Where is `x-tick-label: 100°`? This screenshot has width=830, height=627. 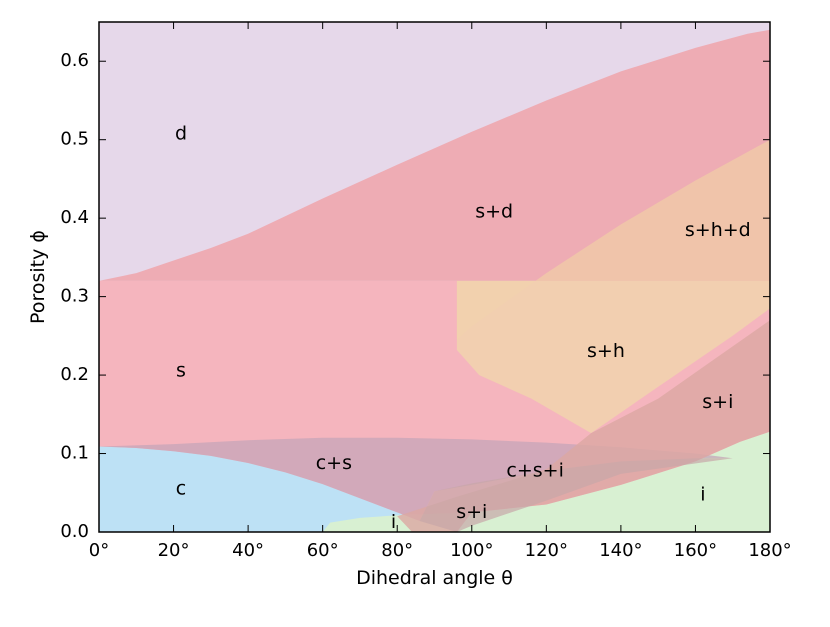
x-tick-label: 100° is located at coordinates (471, 550).